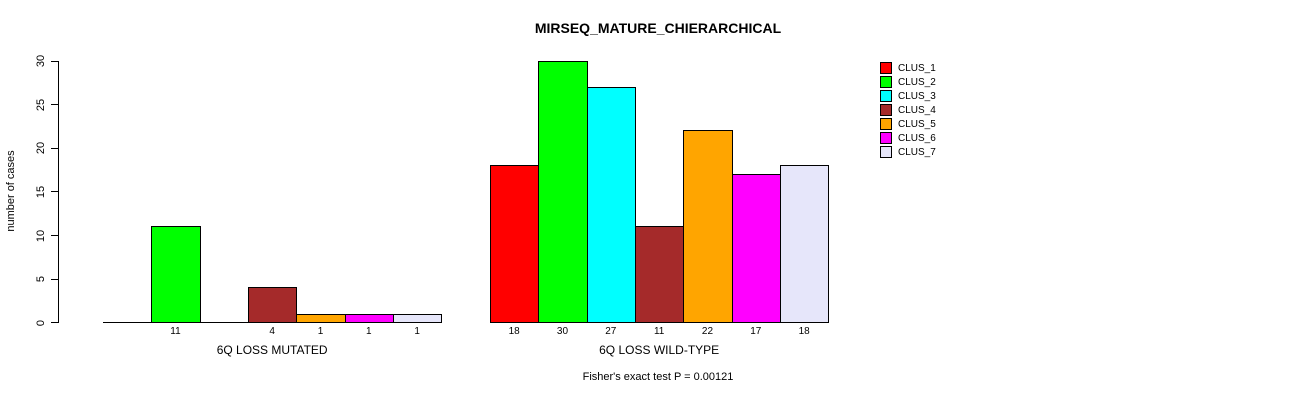 This screenshot has width=1290, height=400. What do you see at coordinates (41, 61) in the screenshot?
I see `y-axis-tick-label: 30` at bounding box center [41, 61].